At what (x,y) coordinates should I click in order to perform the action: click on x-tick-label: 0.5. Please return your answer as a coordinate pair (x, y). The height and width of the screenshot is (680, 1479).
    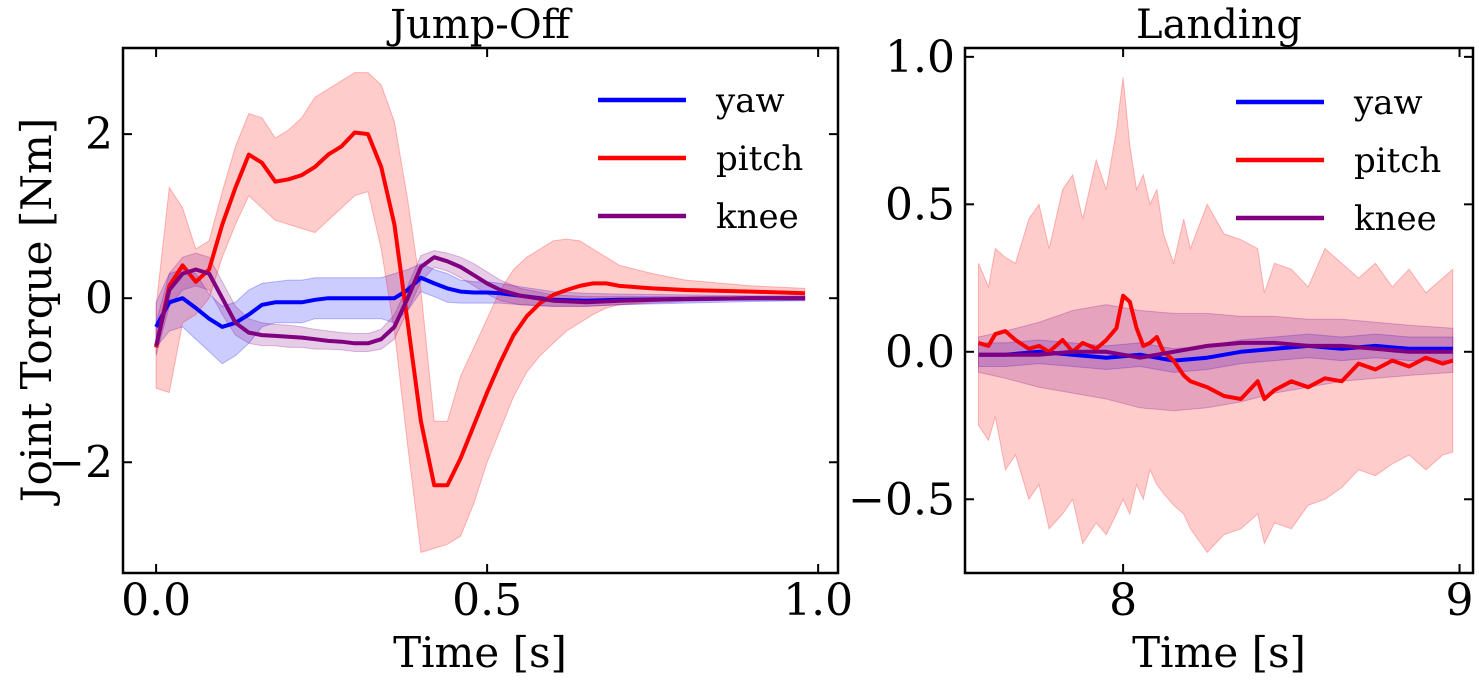
    Looking at the image, I should click on (487, 600).